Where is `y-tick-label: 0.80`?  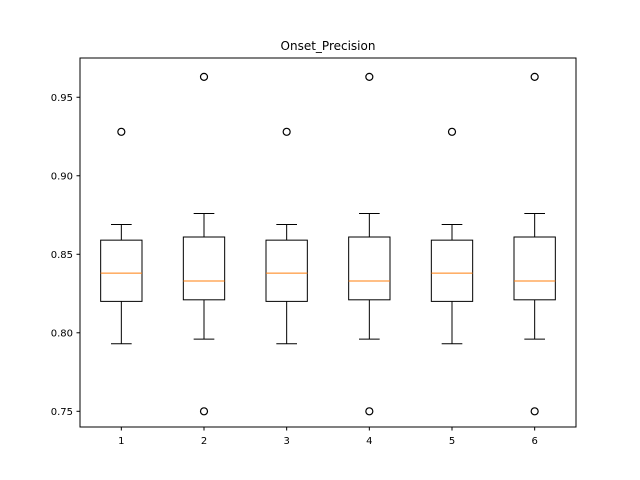
y-tick-label: 0.80 is located at coordinates (62, 333).